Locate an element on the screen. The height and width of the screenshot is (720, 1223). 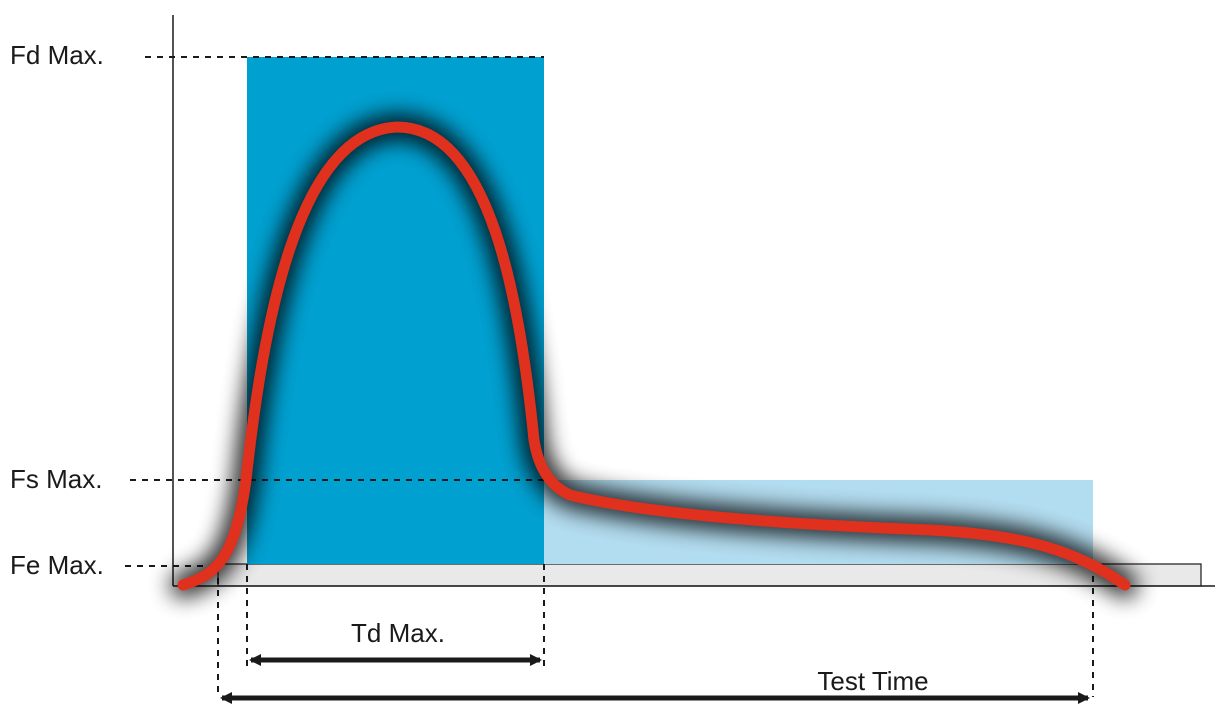
baseline-band is located at coordinates (709, 575).